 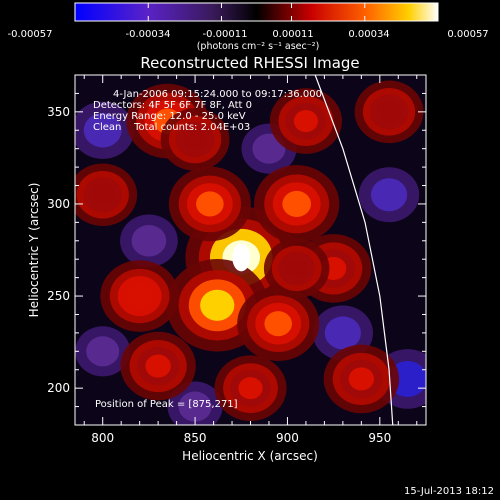 What do you see at coordinates (258, 46) in the screenshot?
I see `colorbar-units: (photons cm⁻² s⁻¹ asec⁻²)` at bounding box center [258, 46].